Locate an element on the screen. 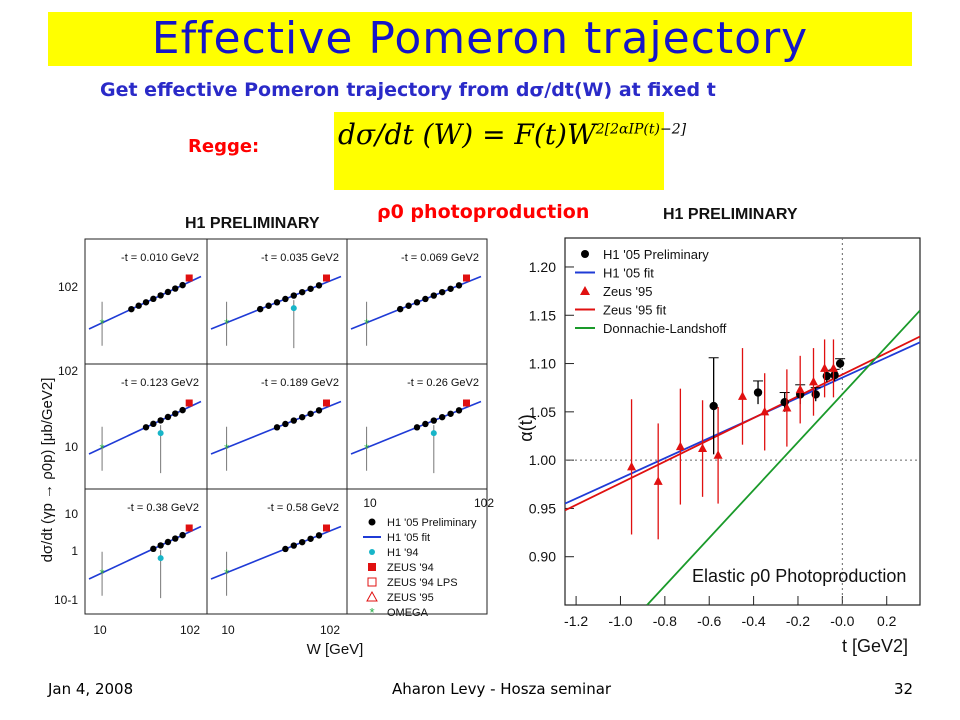 The image size is (960, 720). footer-author: Aharon Levy - Hosza seminar is located at coordinates (502, 689).